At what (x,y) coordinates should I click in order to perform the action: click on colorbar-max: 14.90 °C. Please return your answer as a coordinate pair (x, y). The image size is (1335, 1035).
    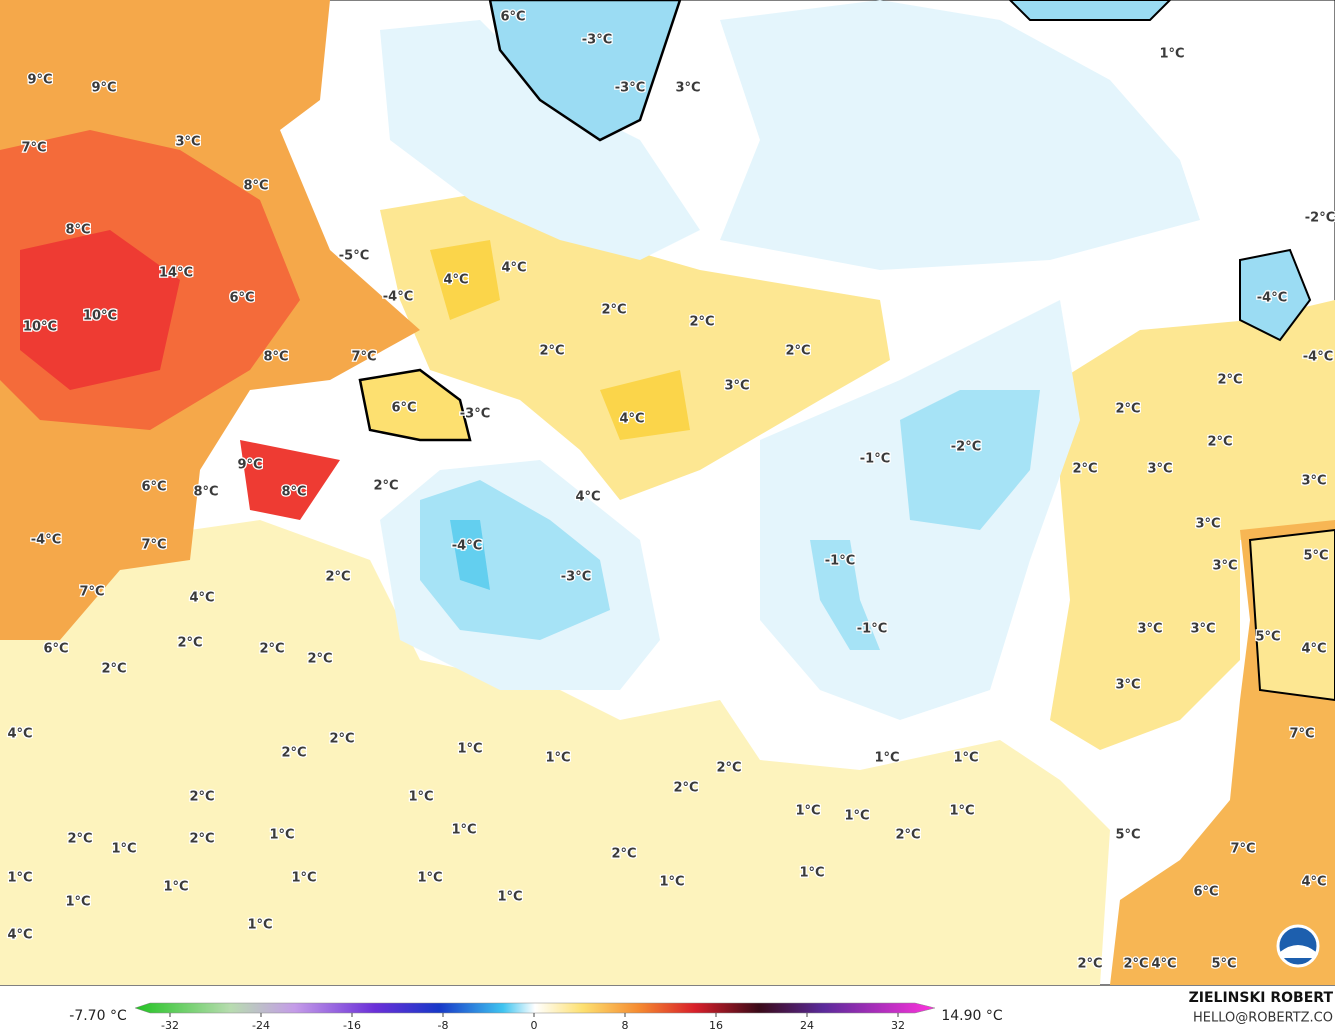
    Looking at the image, I should click on (972, 1016).